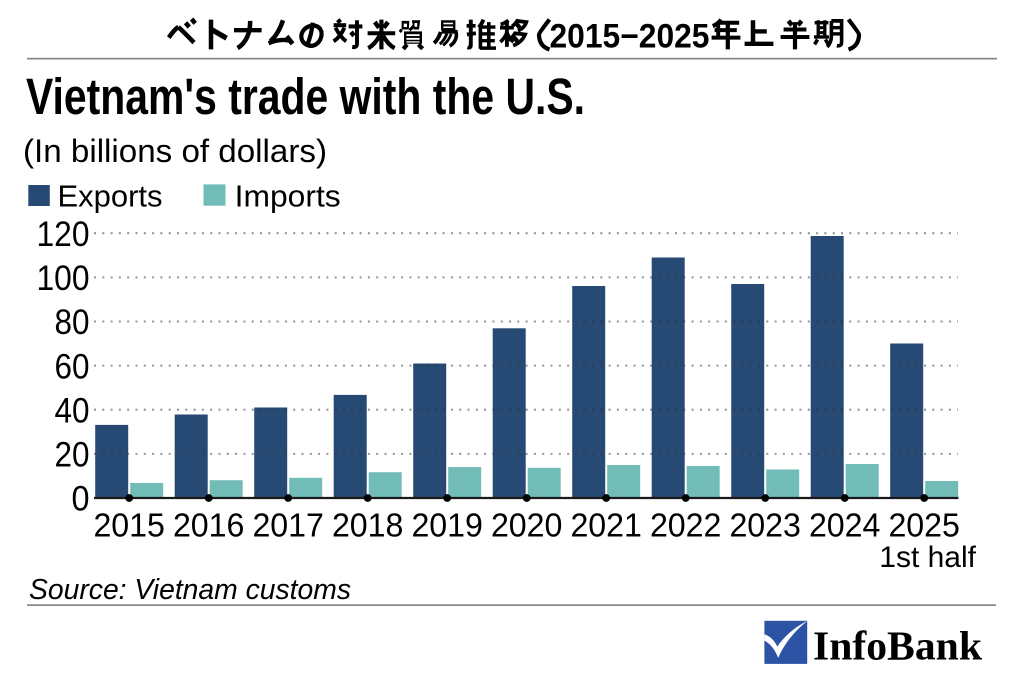  What do you see at coordinates (129, 525) in the screenshot?
I see `svg-text: 2015` at bounding box center [129, 525].